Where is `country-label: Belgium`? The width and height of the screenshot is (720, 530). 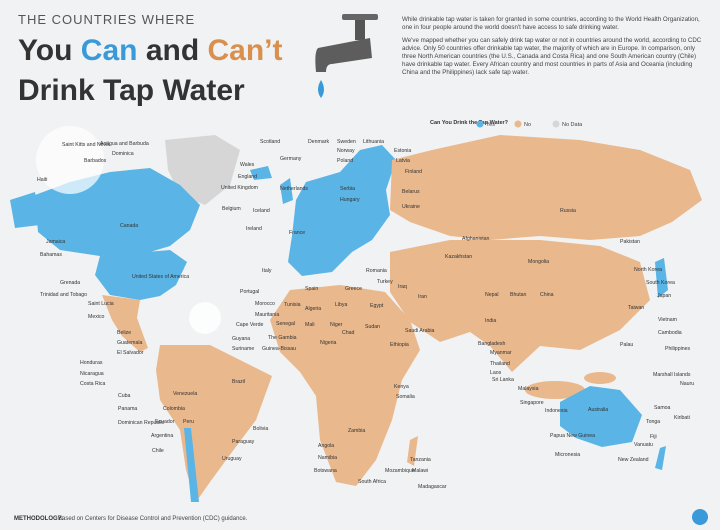
country-label: Belgium is located at coordinates (231, 209).